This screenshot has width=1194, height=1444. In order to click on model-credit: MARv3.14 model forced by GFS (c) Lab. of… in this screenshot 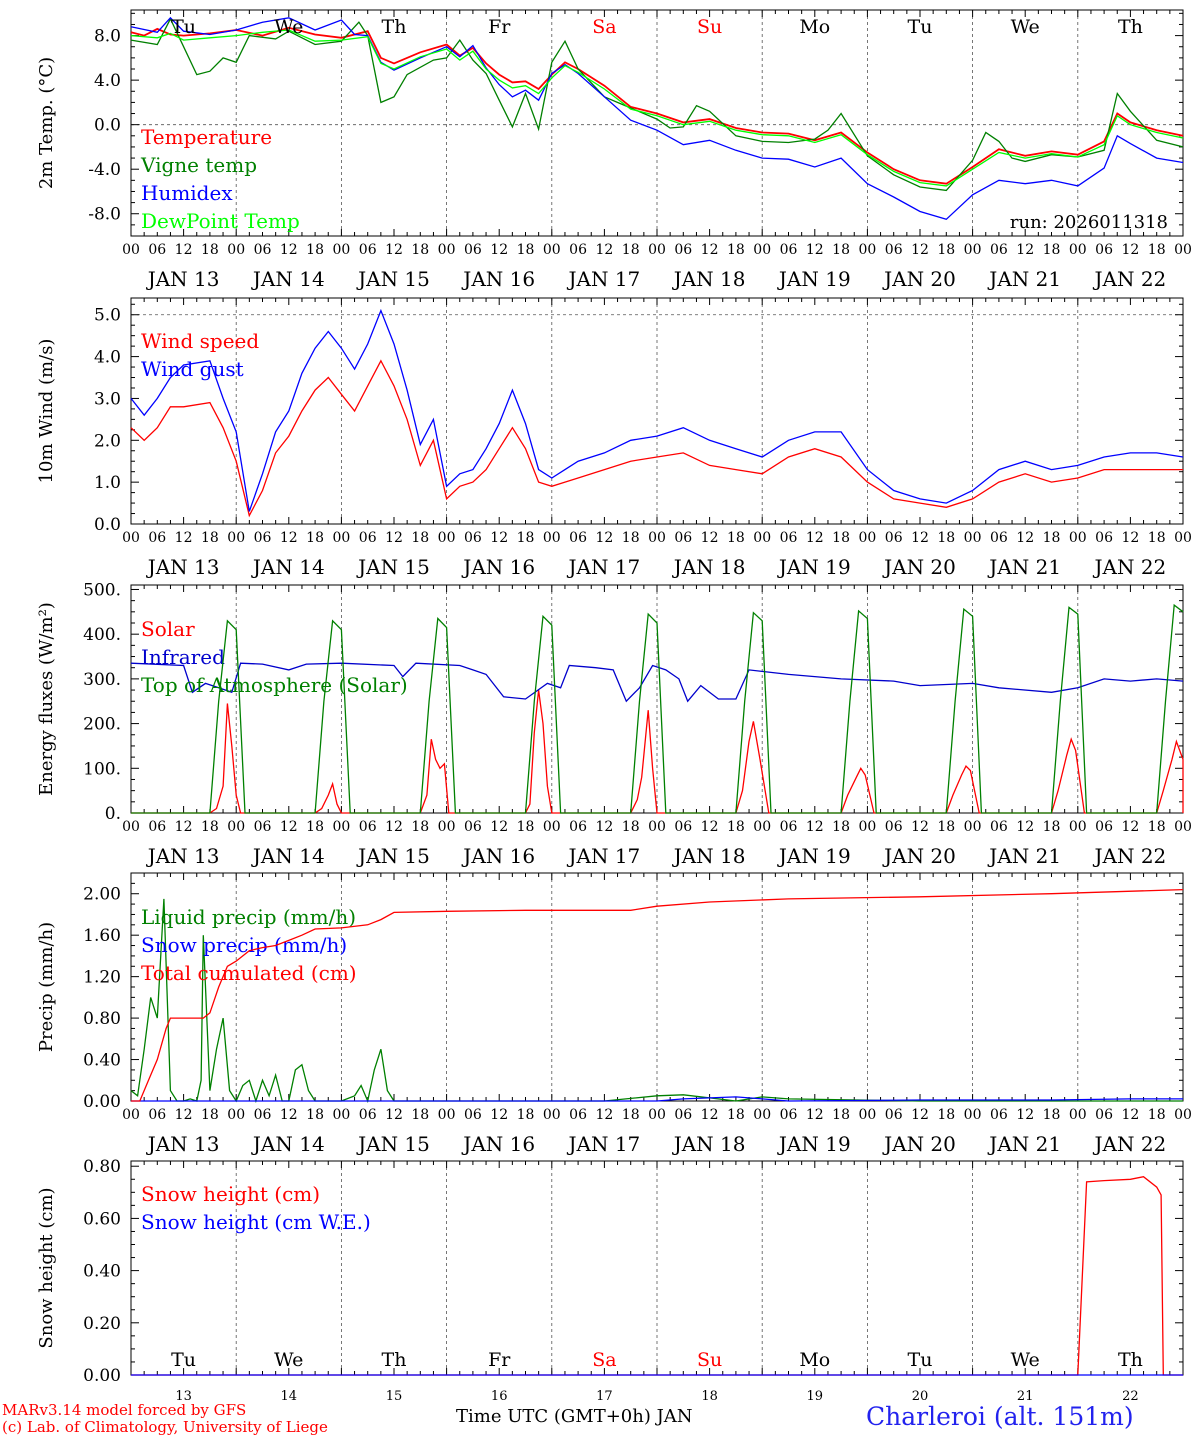, I will do `click(165, 1419)`.